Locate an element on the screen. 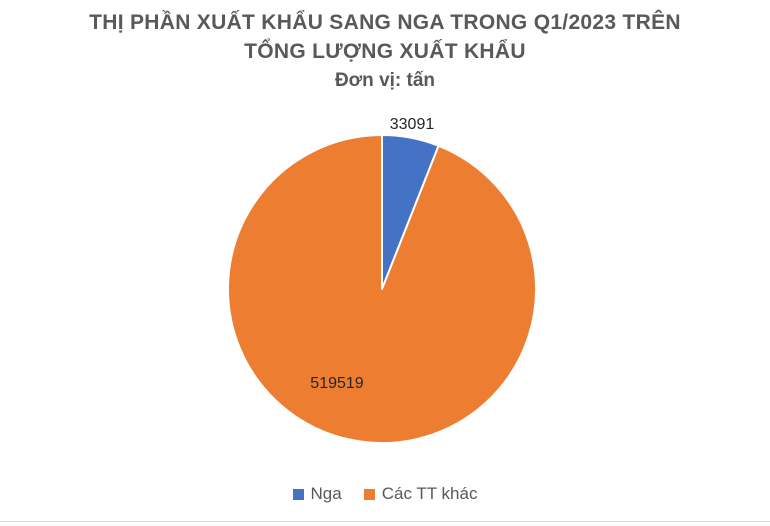 This screenshot has height=526, width=770. legend-label-nga: Nga is located at coordinates (326, 493).